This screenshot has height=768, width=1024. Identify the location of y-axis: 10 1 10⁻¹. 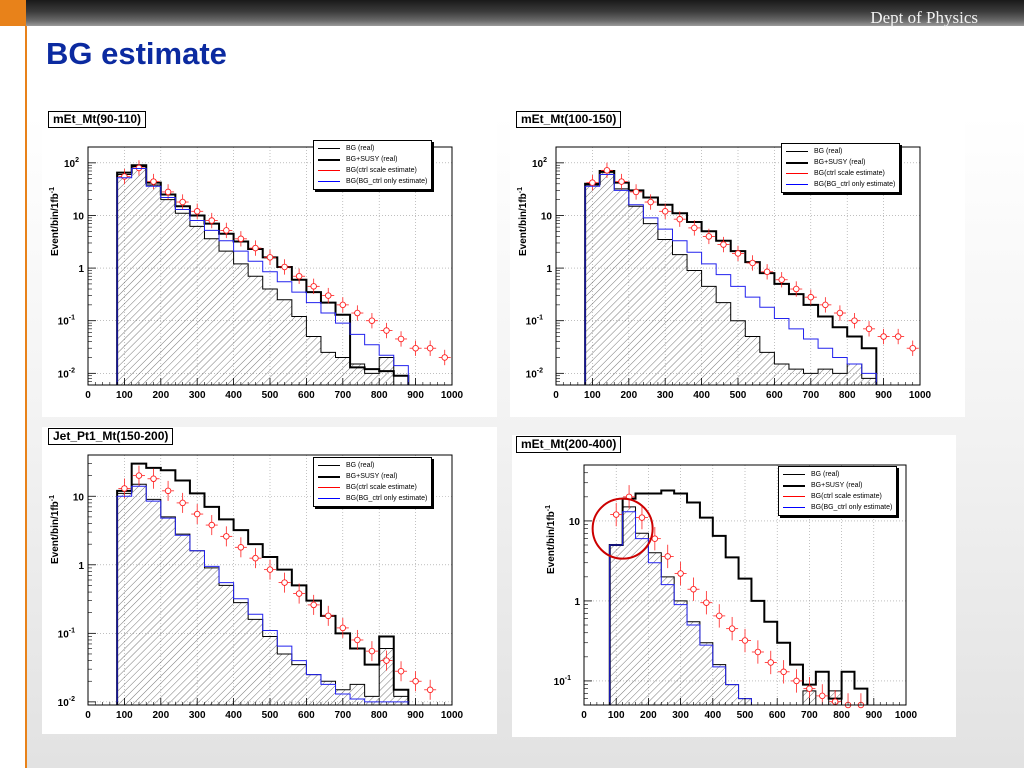
(573, 585).